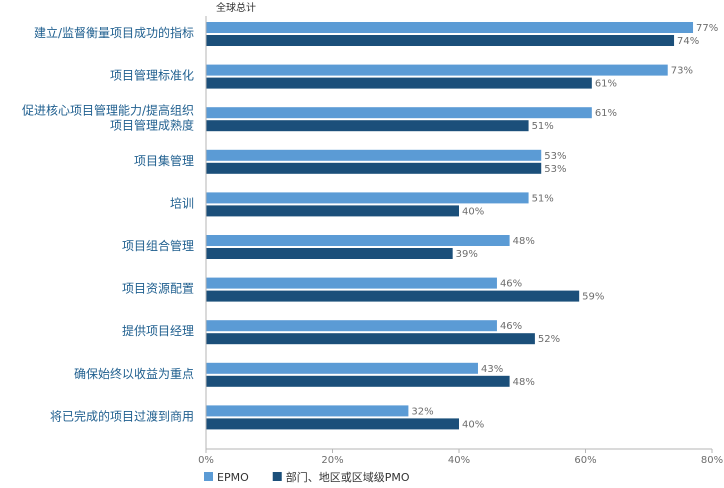  I want to click on x-tick-label: 20%, so click(332, 460).